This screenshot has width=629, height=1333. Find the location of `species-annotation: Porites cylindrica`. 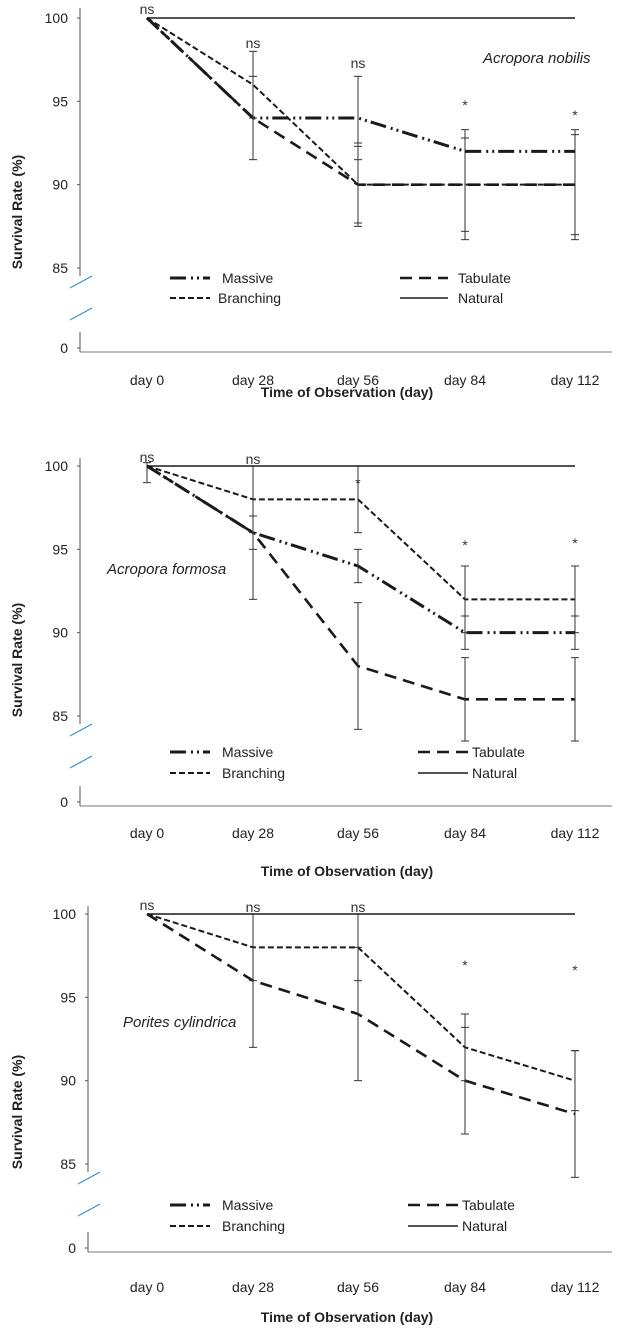

species-annotation: Porites cylindrica is located at coordinates (179, 1022).